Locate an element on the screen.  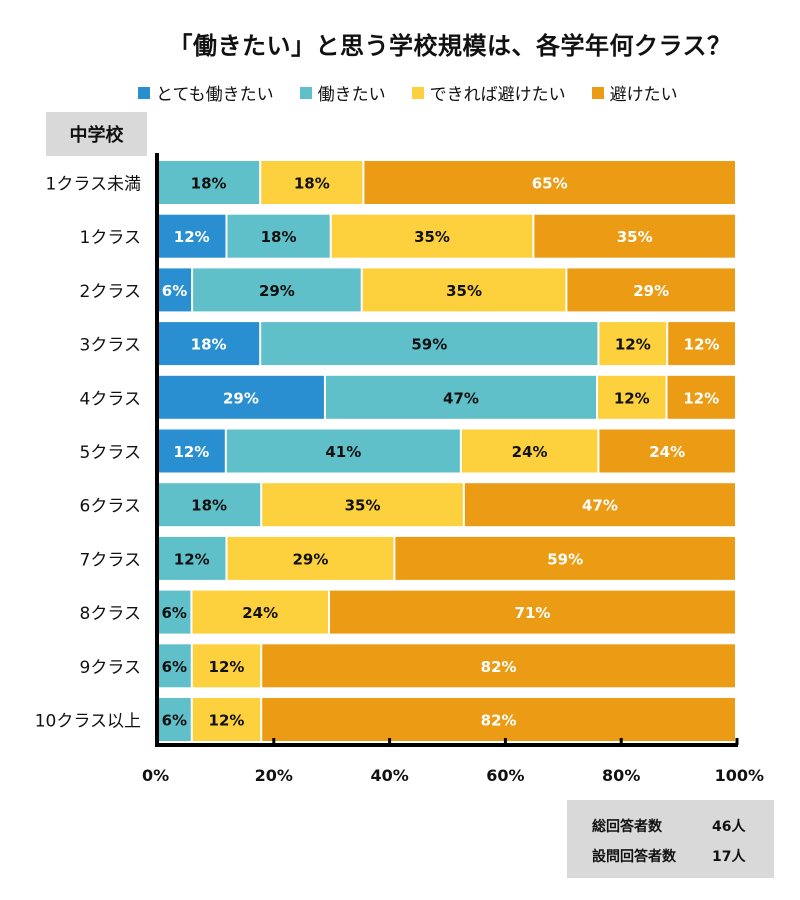
category-label: 9クラス is located at coordinates (110, 668).